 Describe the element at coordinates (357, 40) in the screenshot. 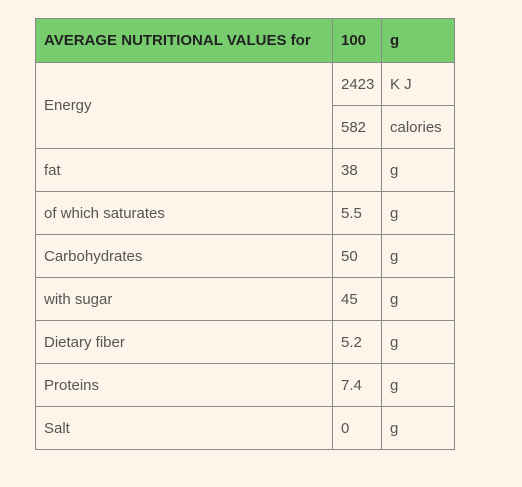

I see `header-cell: 100` at that location.